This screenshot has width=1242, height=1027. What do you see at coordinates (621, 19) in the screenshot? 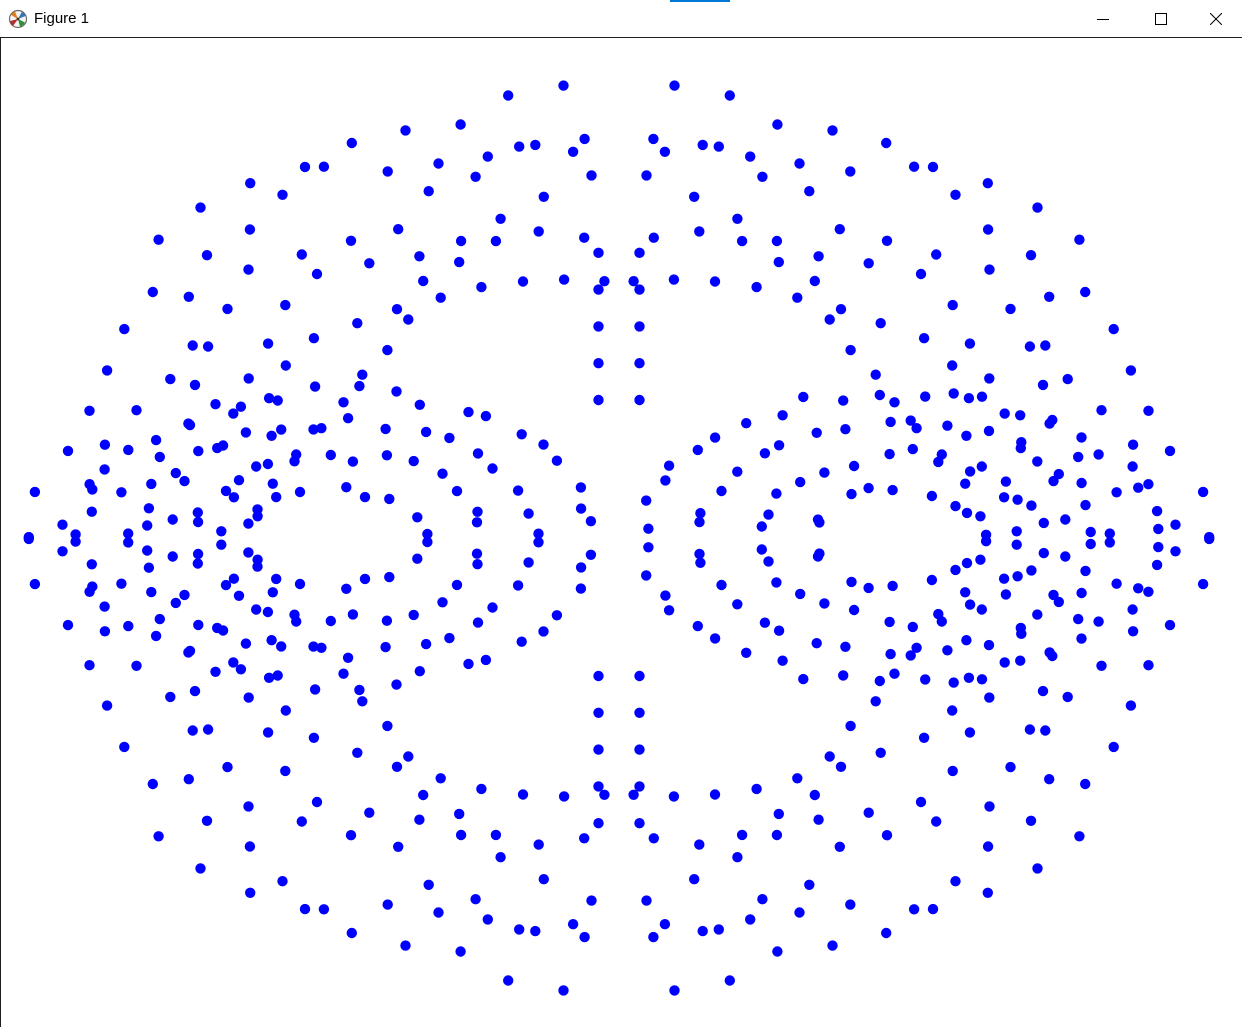
I see `title-bar: Figure 1` at bounding box center [621, 19].